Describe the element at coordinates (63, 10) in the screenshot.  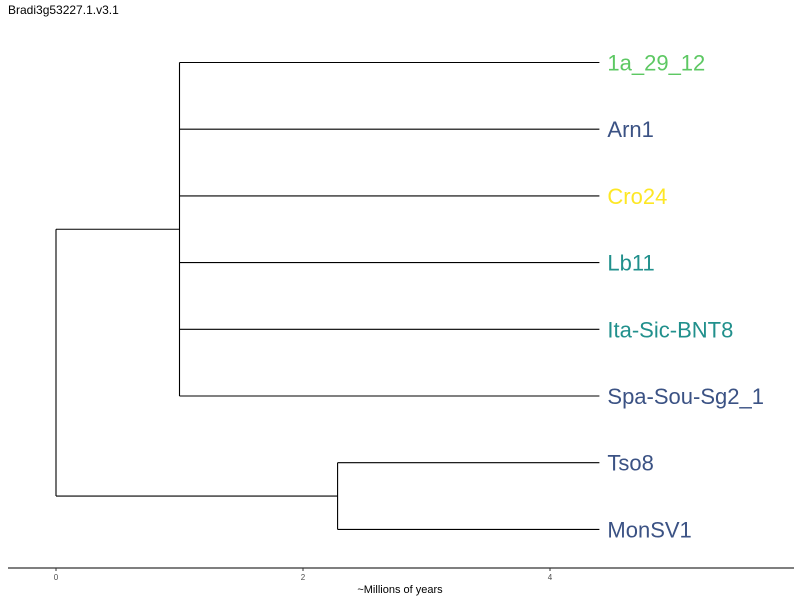
I see `figure-title: Bradi3g53227.1.v3.1` at that location.